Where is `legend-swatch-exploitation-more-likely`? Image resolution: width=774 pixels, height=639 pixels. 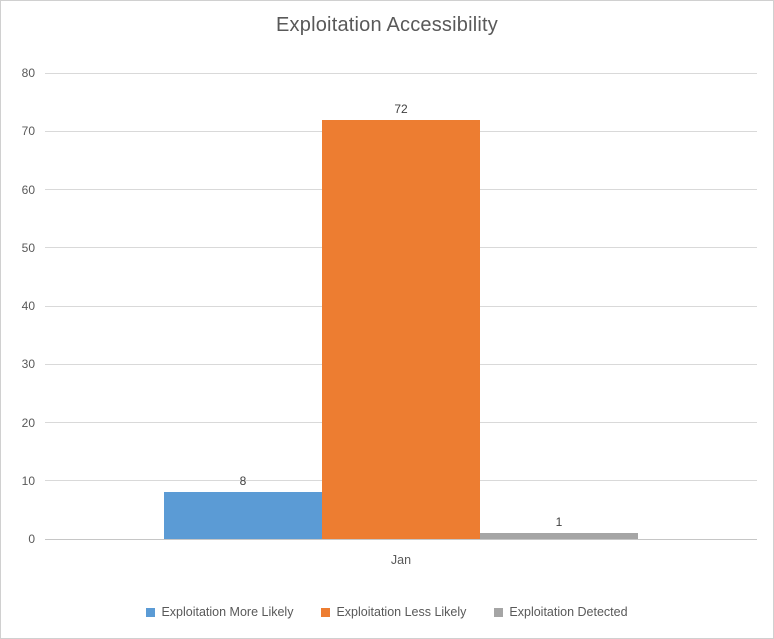 legend-swatch-exploitation-more-likely is located at coordinates (151, 612).